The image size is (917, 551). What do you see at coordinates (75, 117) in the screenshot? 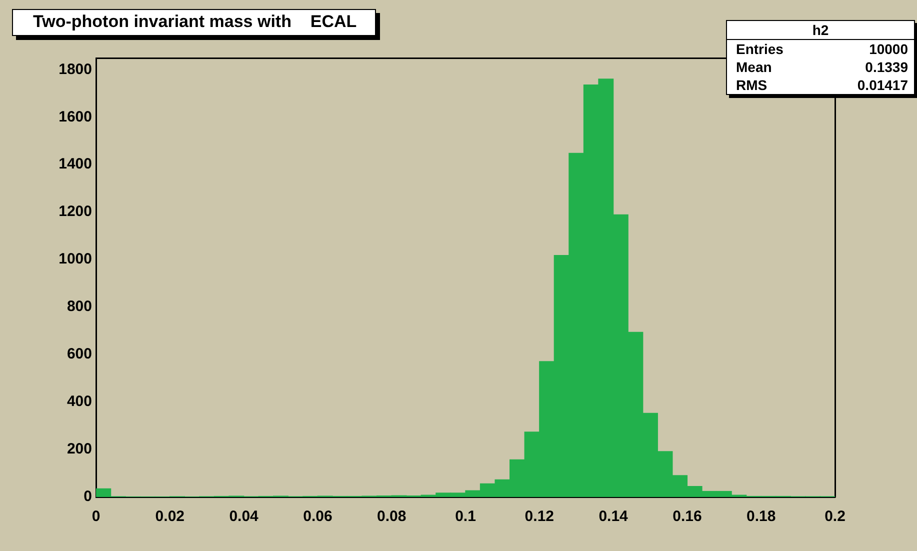
I see `y-tick-label: 1600` at bounding box center [75, 117].